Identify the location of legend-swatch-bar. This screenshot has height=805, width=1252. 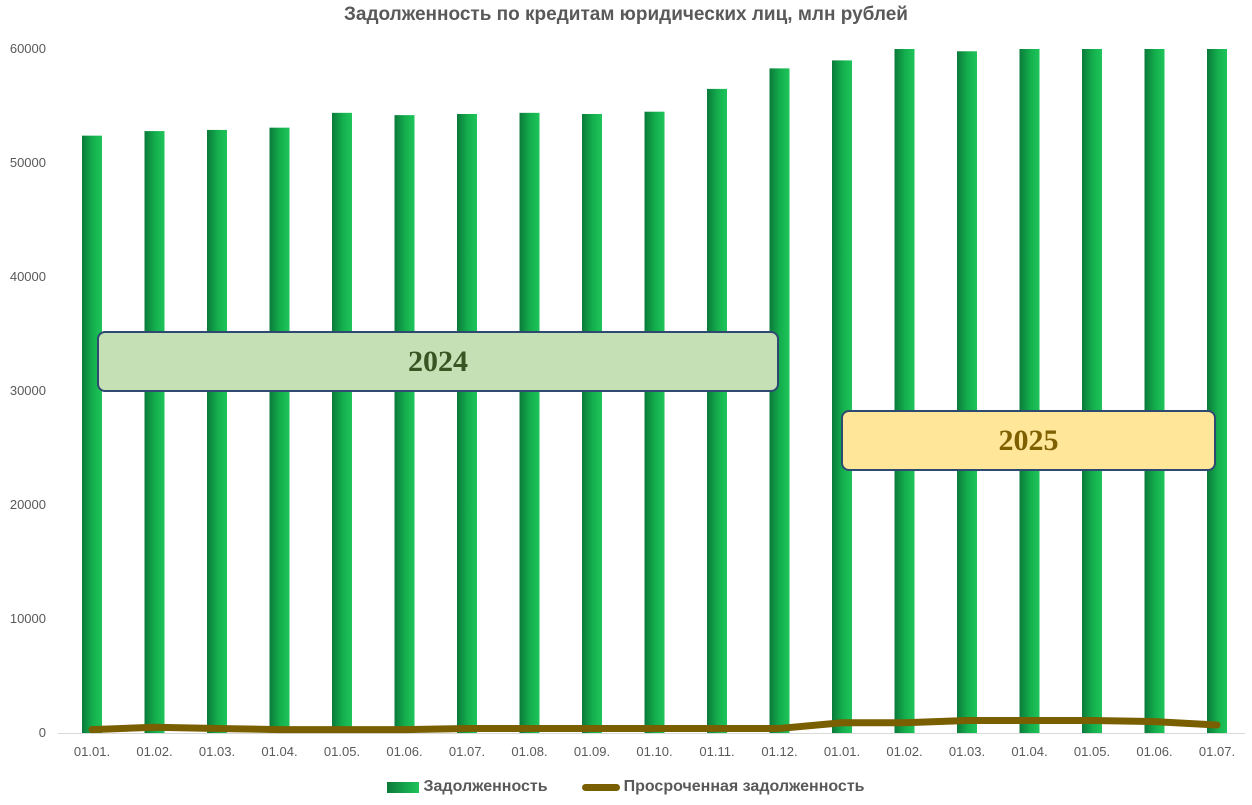
(403, 787).